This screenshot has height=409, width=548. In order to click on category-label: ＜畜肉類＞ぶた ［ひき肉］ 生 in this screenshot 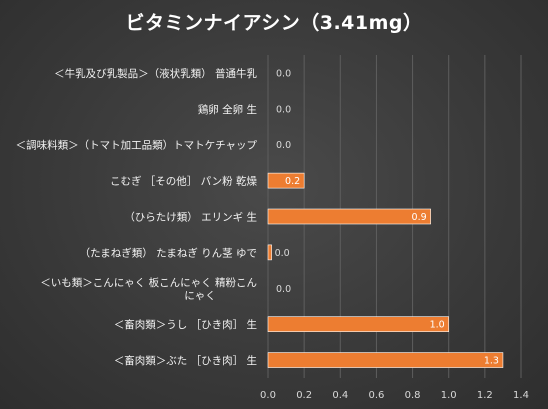, I will do `click(185, 360)`.